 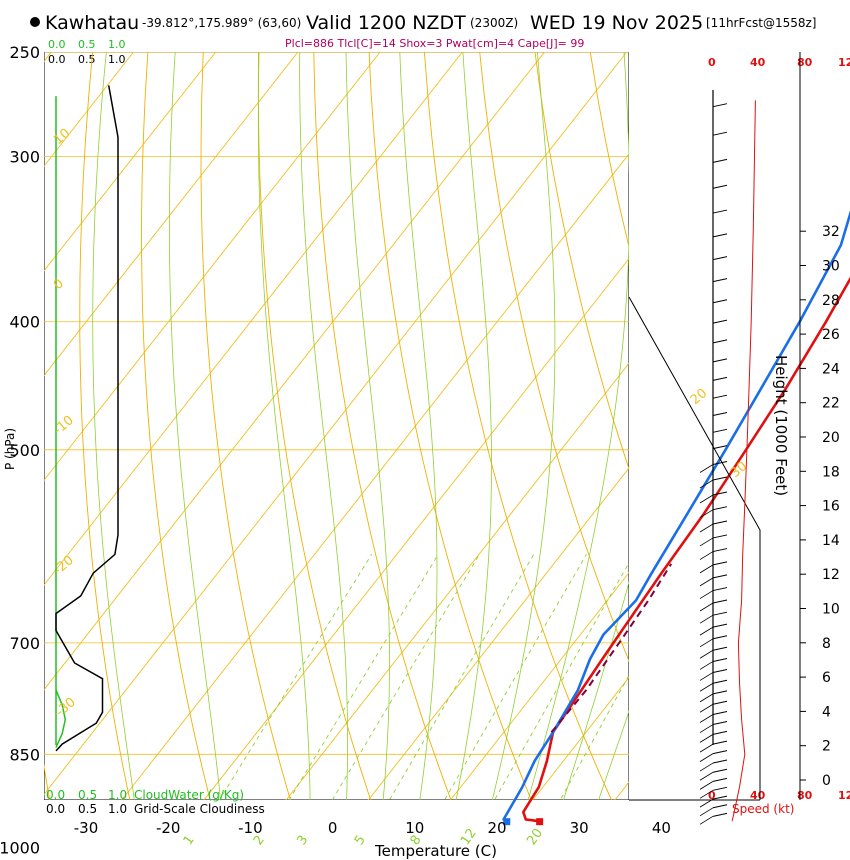 I want to click on x-tick-label: 20, so click(x=496, y=828).